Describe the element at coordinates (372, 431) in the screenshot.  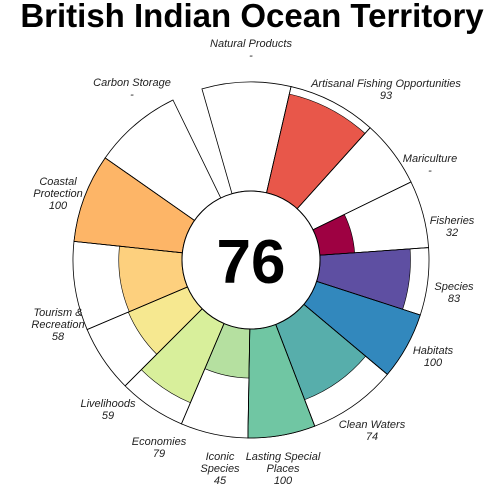
I see `label-clean-waters: Clean Waters 74` at that location.